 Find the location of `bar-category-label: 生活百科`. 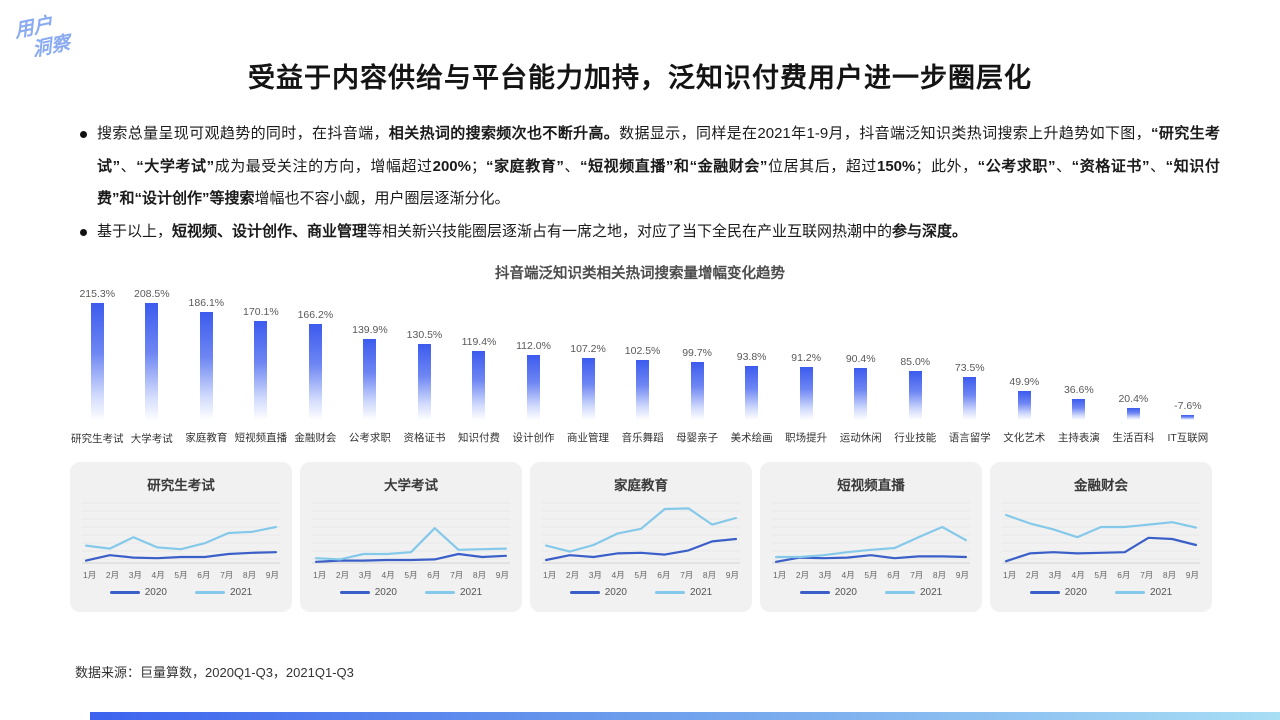

bar-category-label: 生活百科 is located at coordinates (1133, 438).